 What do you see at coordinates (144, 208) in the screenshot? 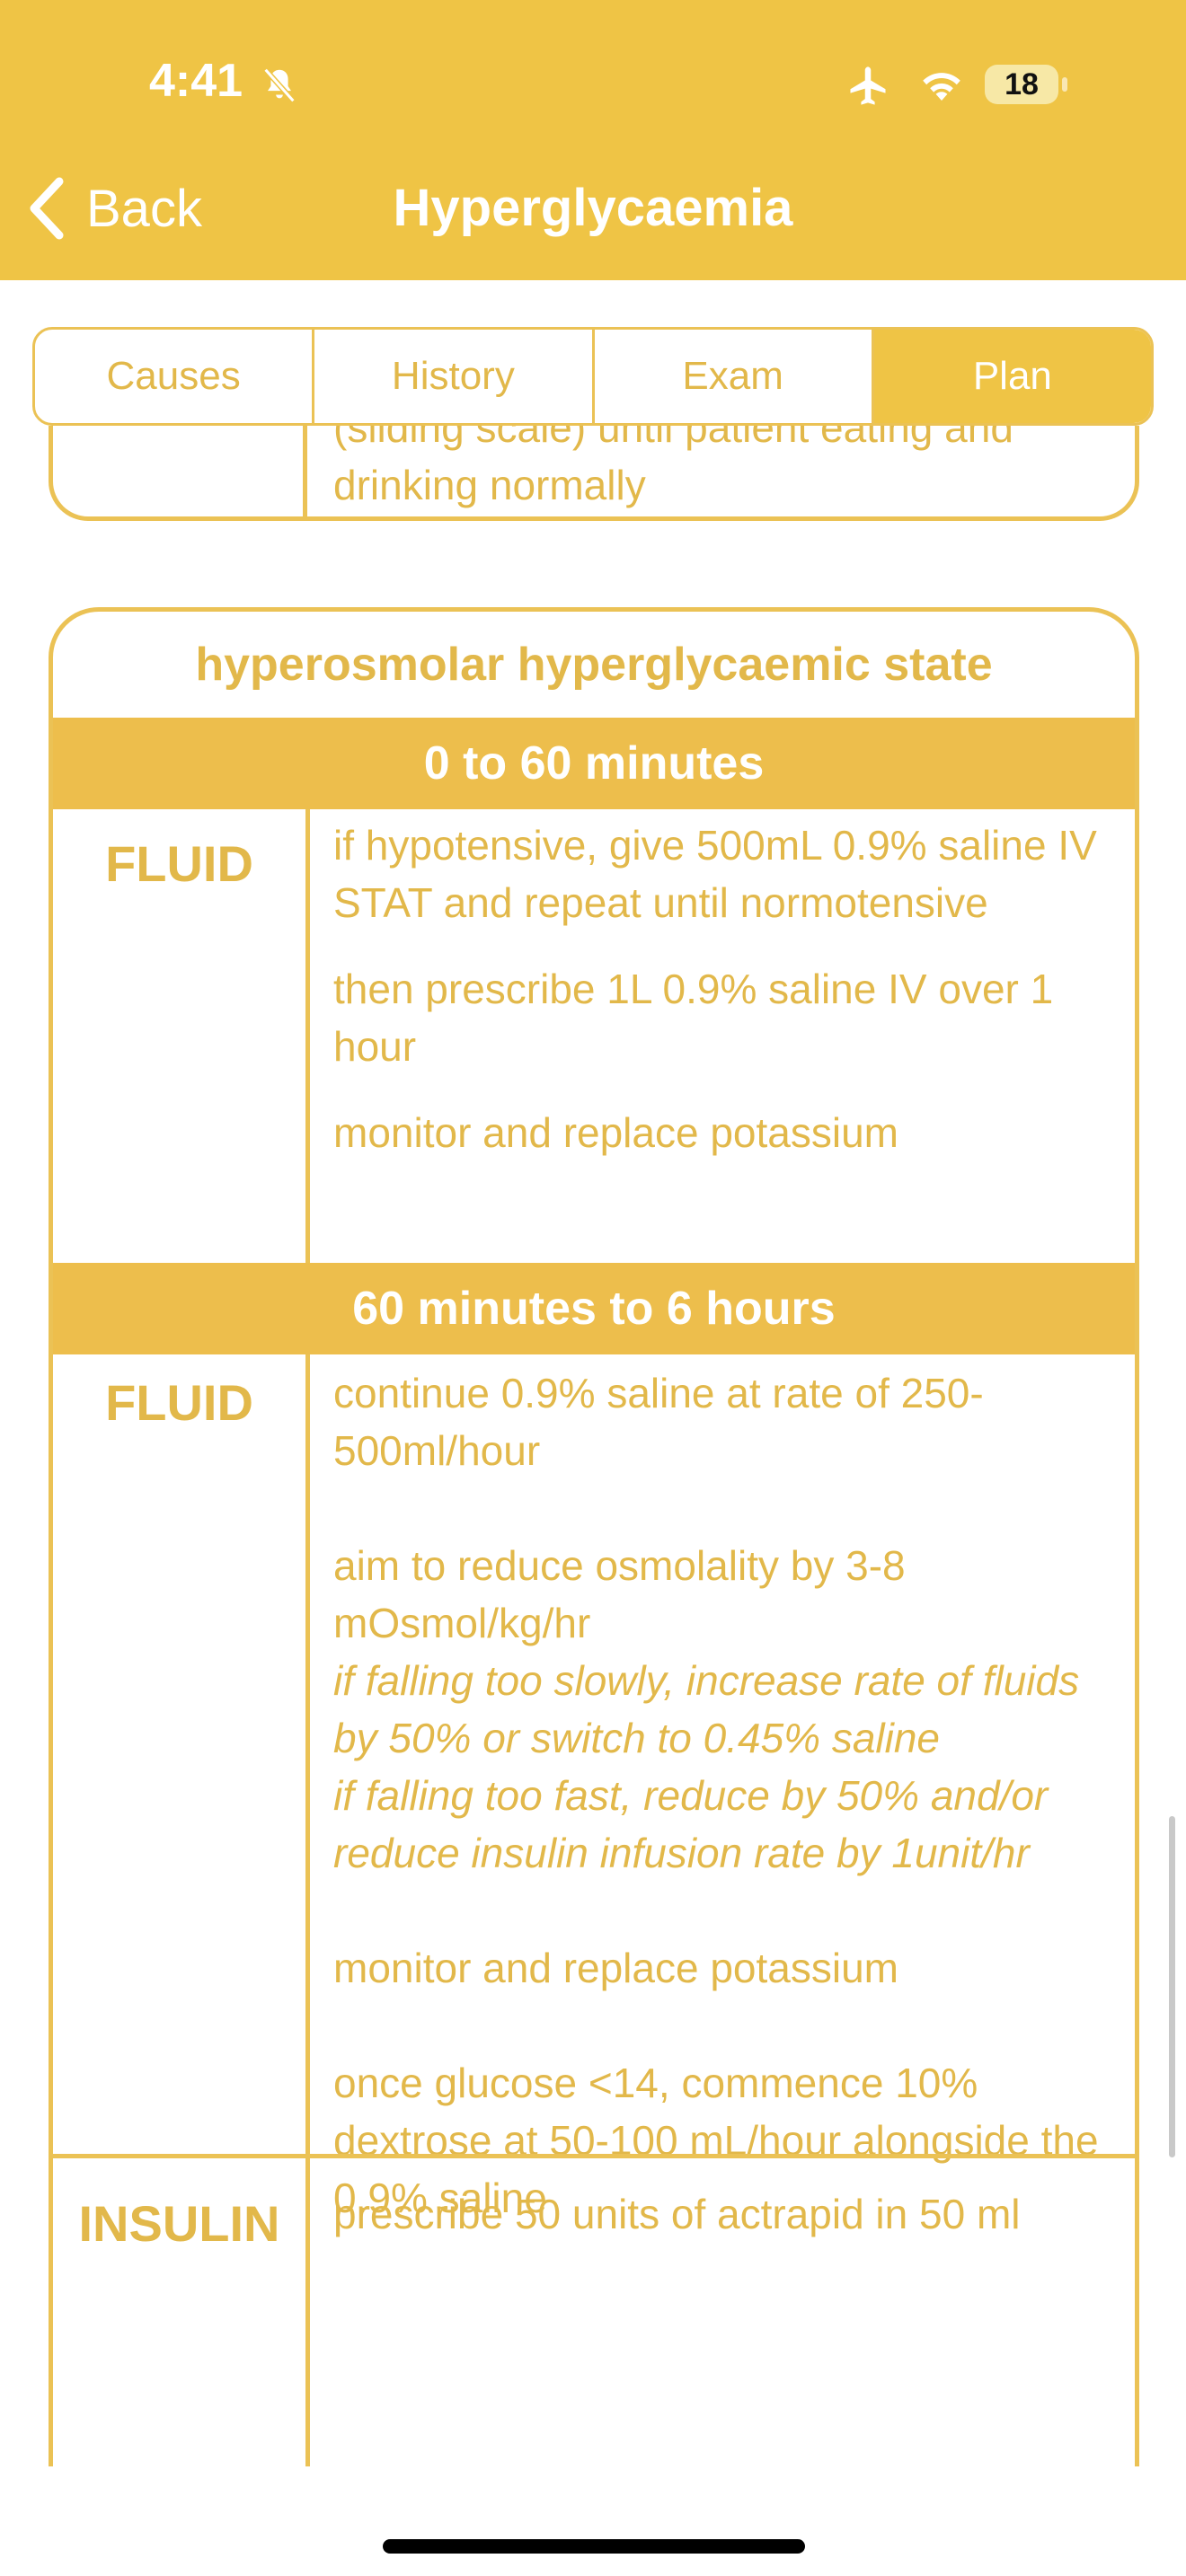
I see `back-label: Back` at bounding box center [144, 208].